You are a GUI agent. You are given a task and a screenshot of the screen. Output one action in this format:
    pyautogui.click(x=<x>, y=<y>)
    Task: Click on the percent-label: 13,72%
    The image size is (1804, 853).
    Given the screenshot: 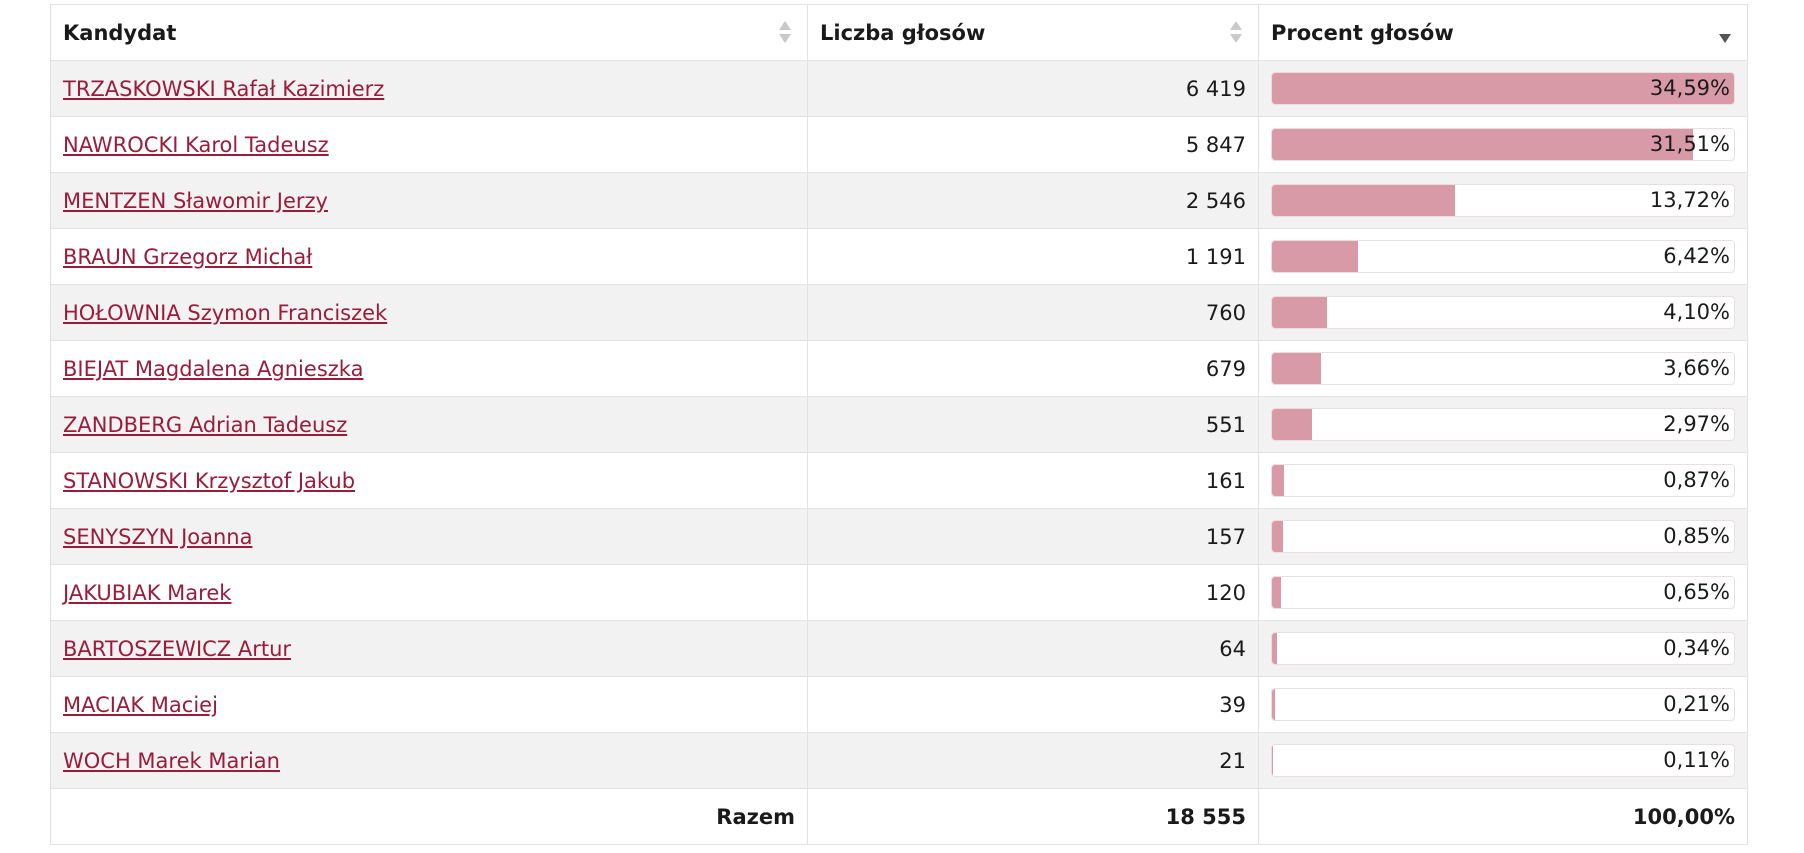 What is the action you would take?
    pyautogui.click(x=1689, y=200)
    